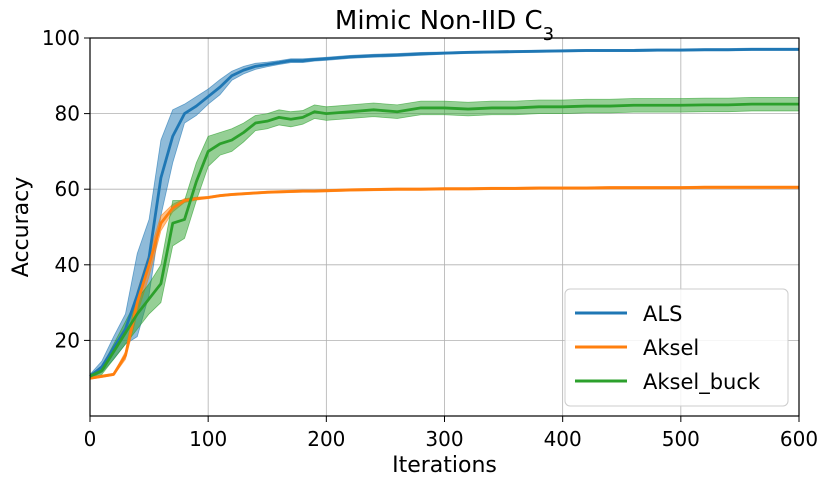  What do you see at coordinates (67, 114) in the screenshot?
I see `y-tick-label: 80` at bounding box center [67, 114].